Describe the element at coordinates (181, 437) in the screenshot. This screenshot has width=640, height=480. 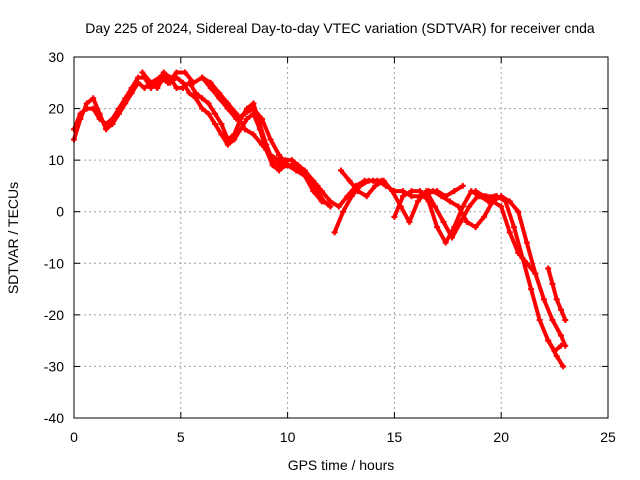
I see `x-tick-label: 5` at that location.